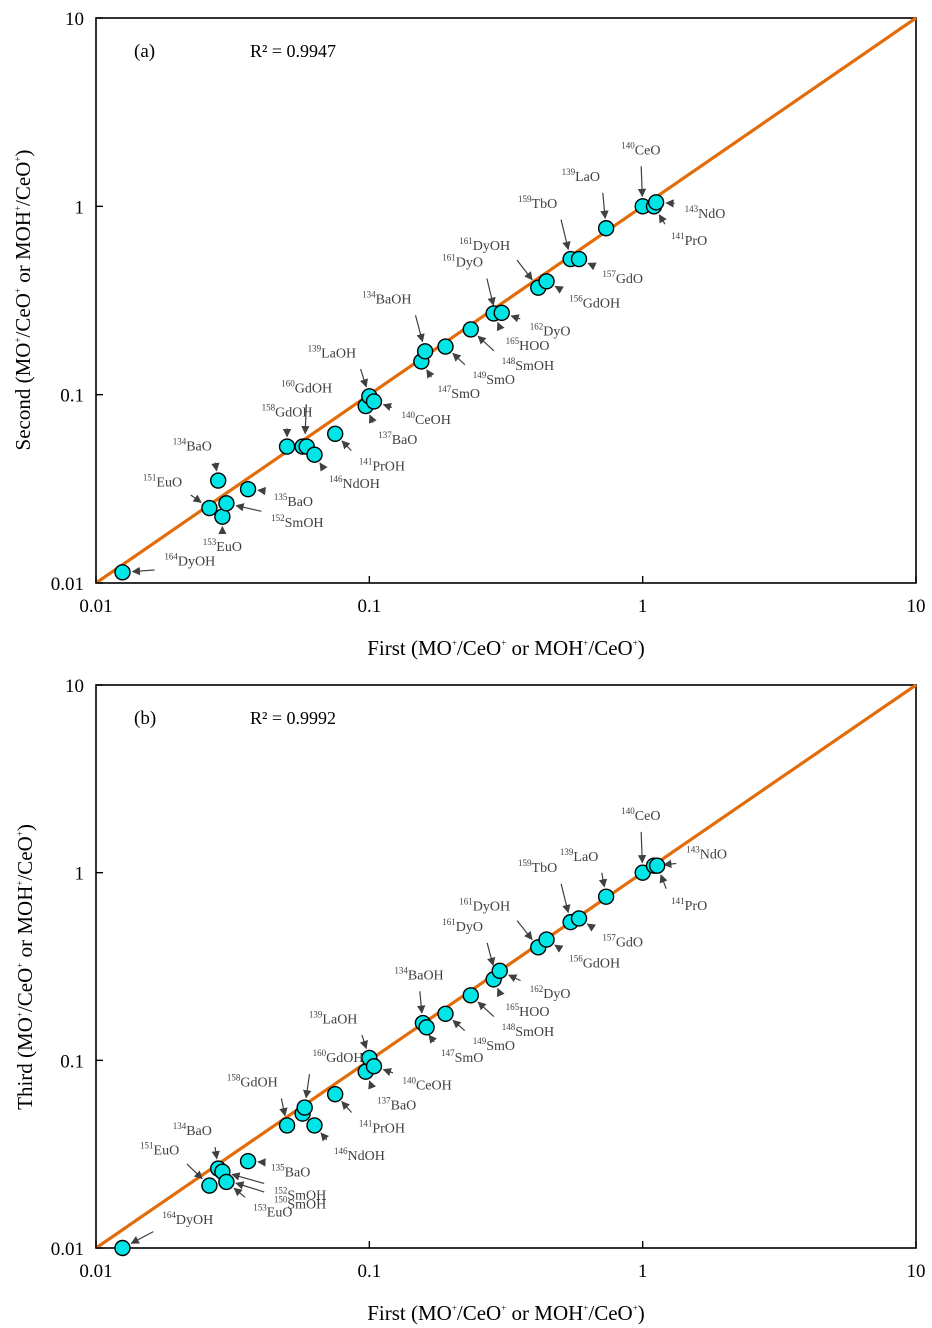  I want to click on annotation-label: 158GdOH, so click(252, 1082).